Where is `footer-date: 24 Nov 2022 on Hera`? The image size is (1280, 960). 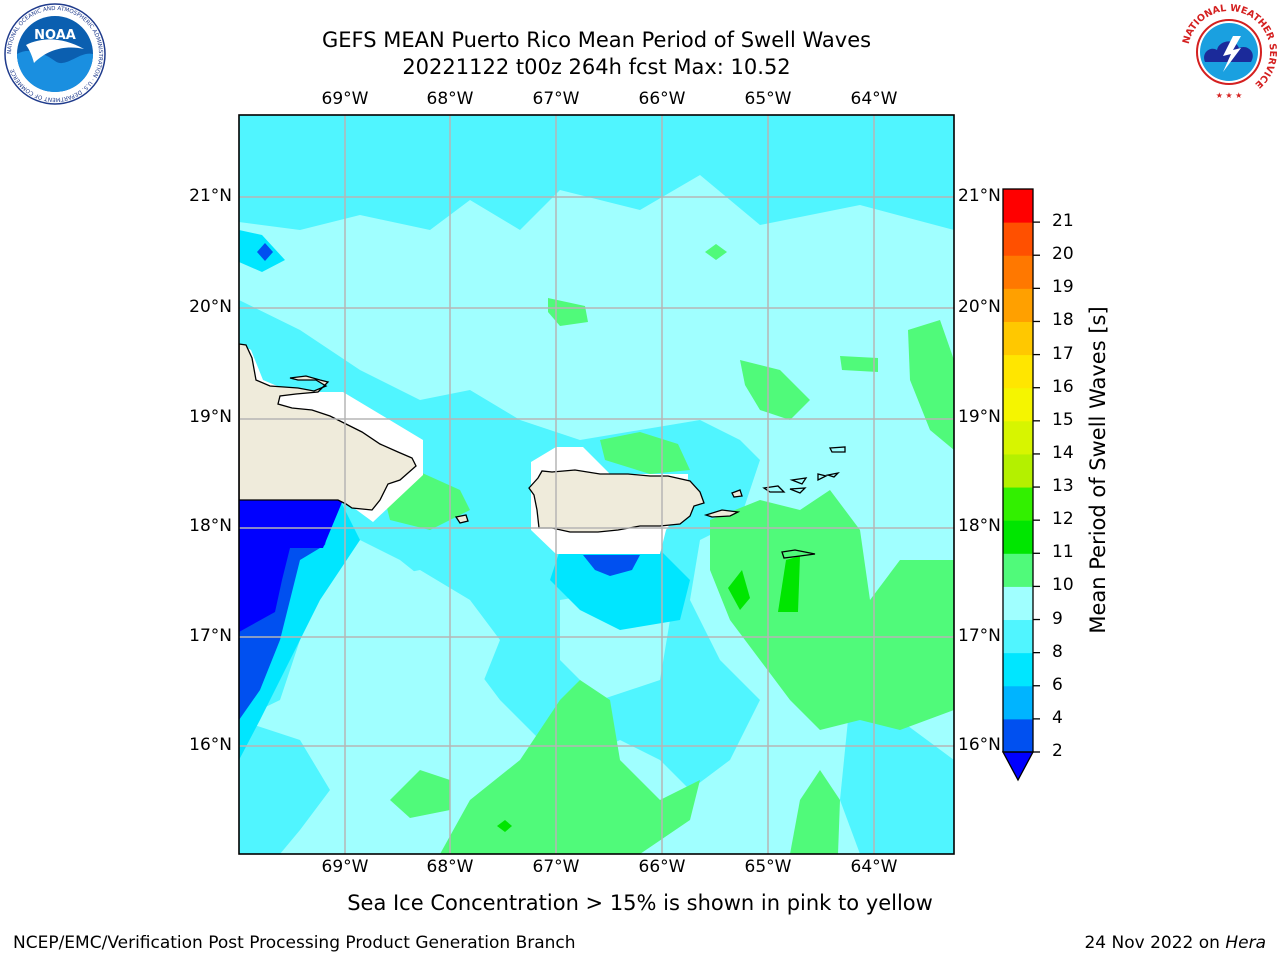 footer-date: 24 Nov 2022 on Hera is located at coordinates (1175, 943).